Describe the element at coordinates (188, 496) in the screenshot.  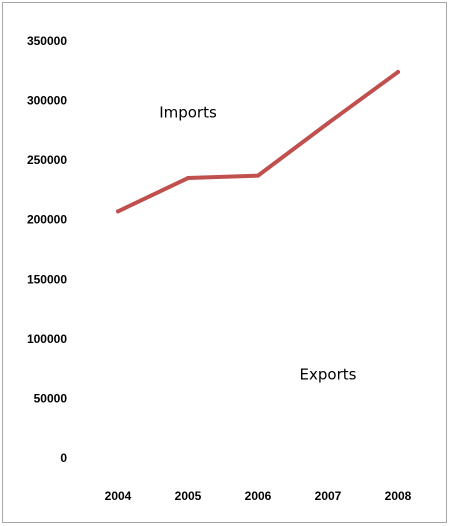
I see `x-tick-label: 2005` at that location.